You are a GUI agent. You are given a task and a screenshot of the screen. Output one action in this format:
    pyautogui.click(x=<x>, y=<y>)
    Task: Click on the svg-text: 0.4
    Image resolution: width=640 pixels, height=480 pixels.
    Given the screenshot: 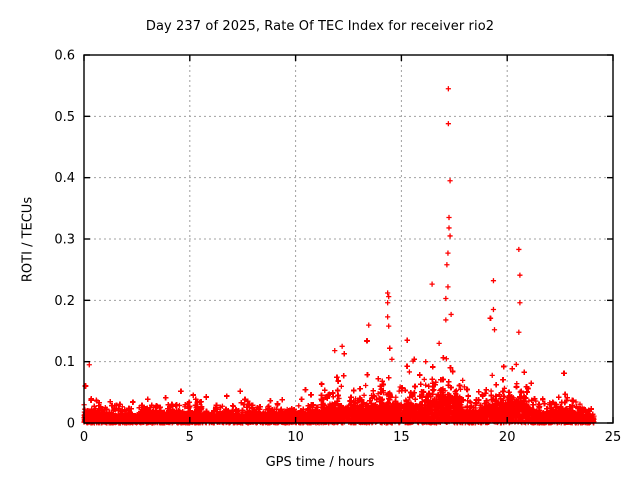 What is the action you would take?
    pyautogui.click(x=64, y=178)
    